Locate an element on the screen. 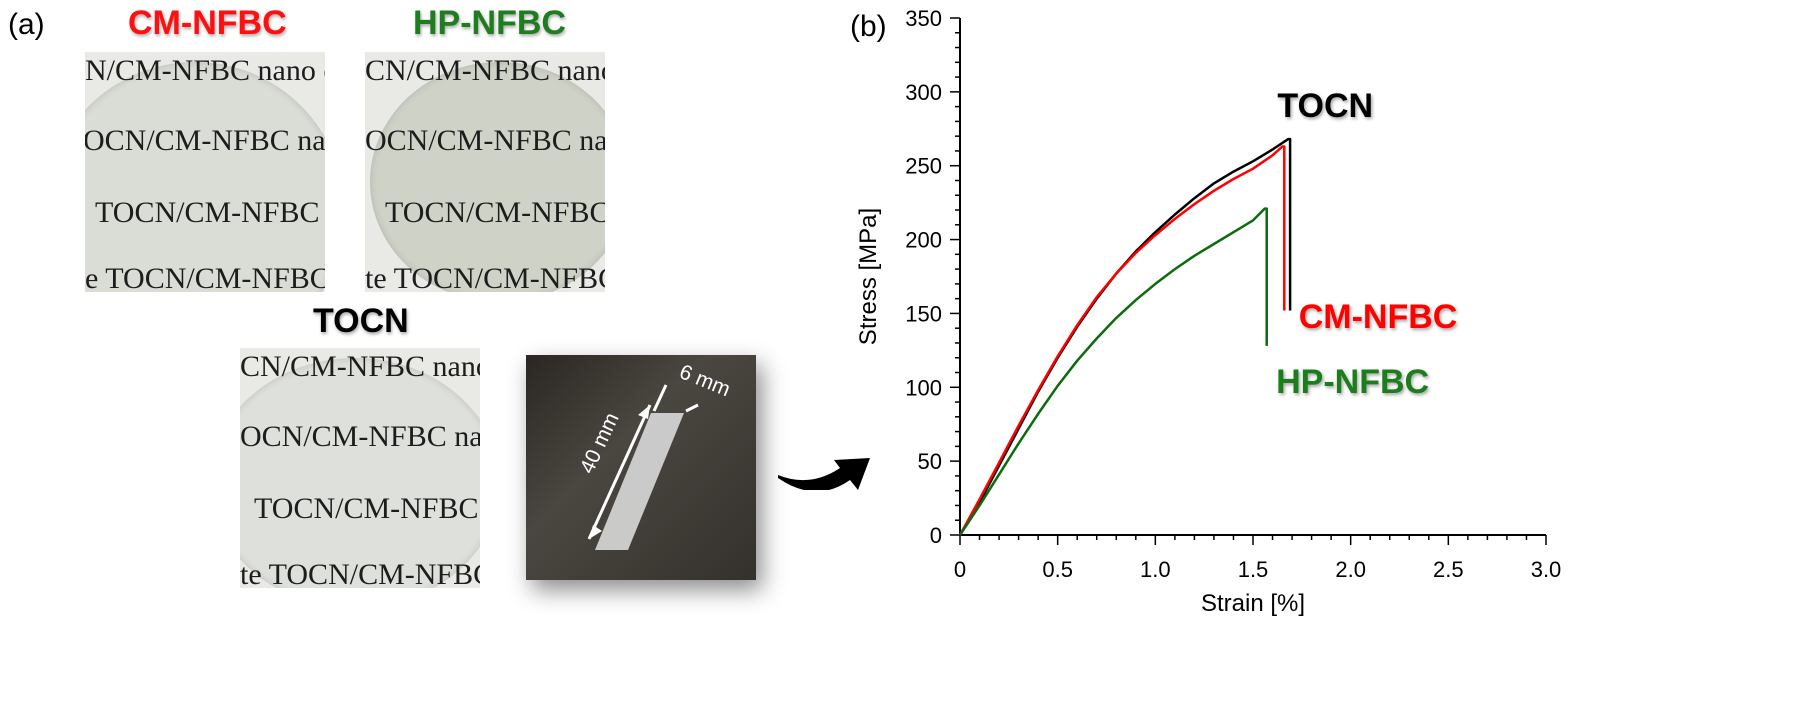 The image size is (1796, 708). panel-a-label: (a) is located at coordinates (26, 24).